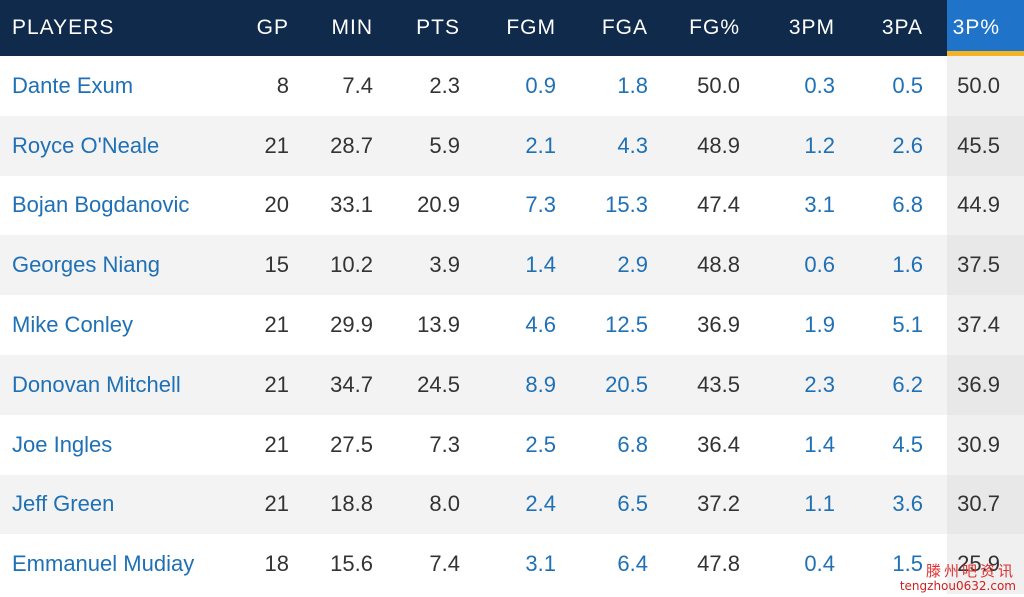 This screenshot has width=1024, height=597. I want to click on gp-cell: 8, so click(282, 85).